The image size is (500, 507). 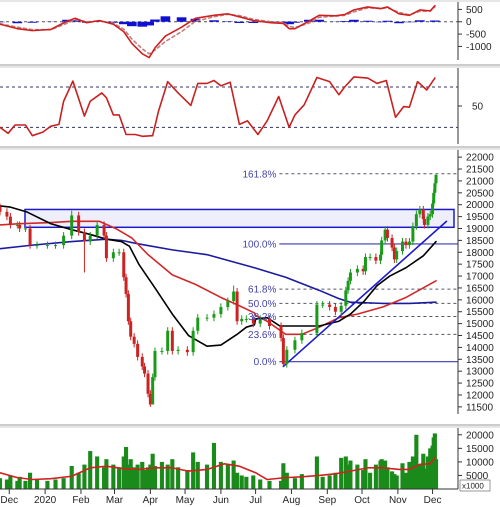 I want to click on text: 50, so click(x=478, y=107).